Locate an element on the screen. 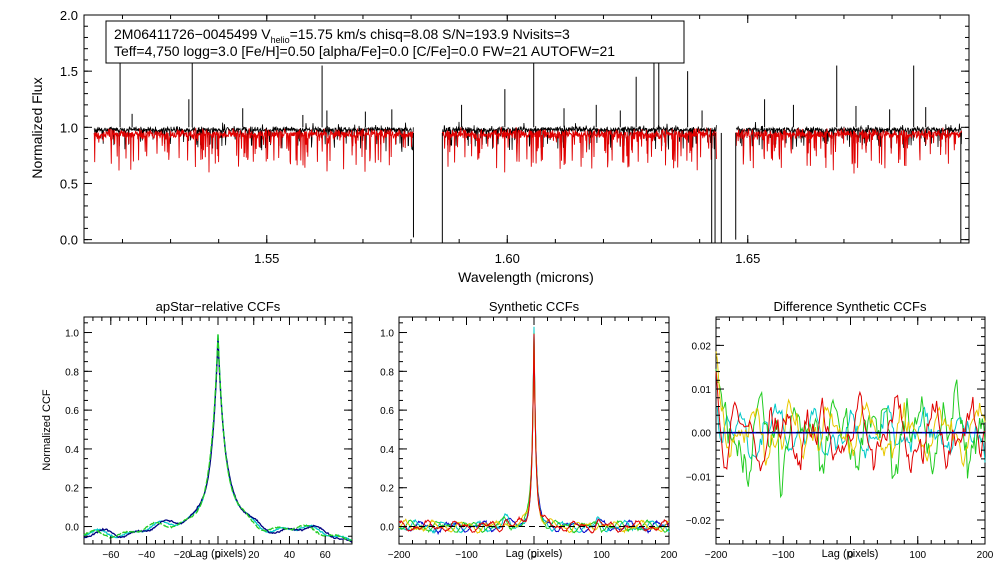 The height and width of the screenshot is (576, 1008). spectrum-ytick-label: 2.0 is located at coordinates (69, 15).